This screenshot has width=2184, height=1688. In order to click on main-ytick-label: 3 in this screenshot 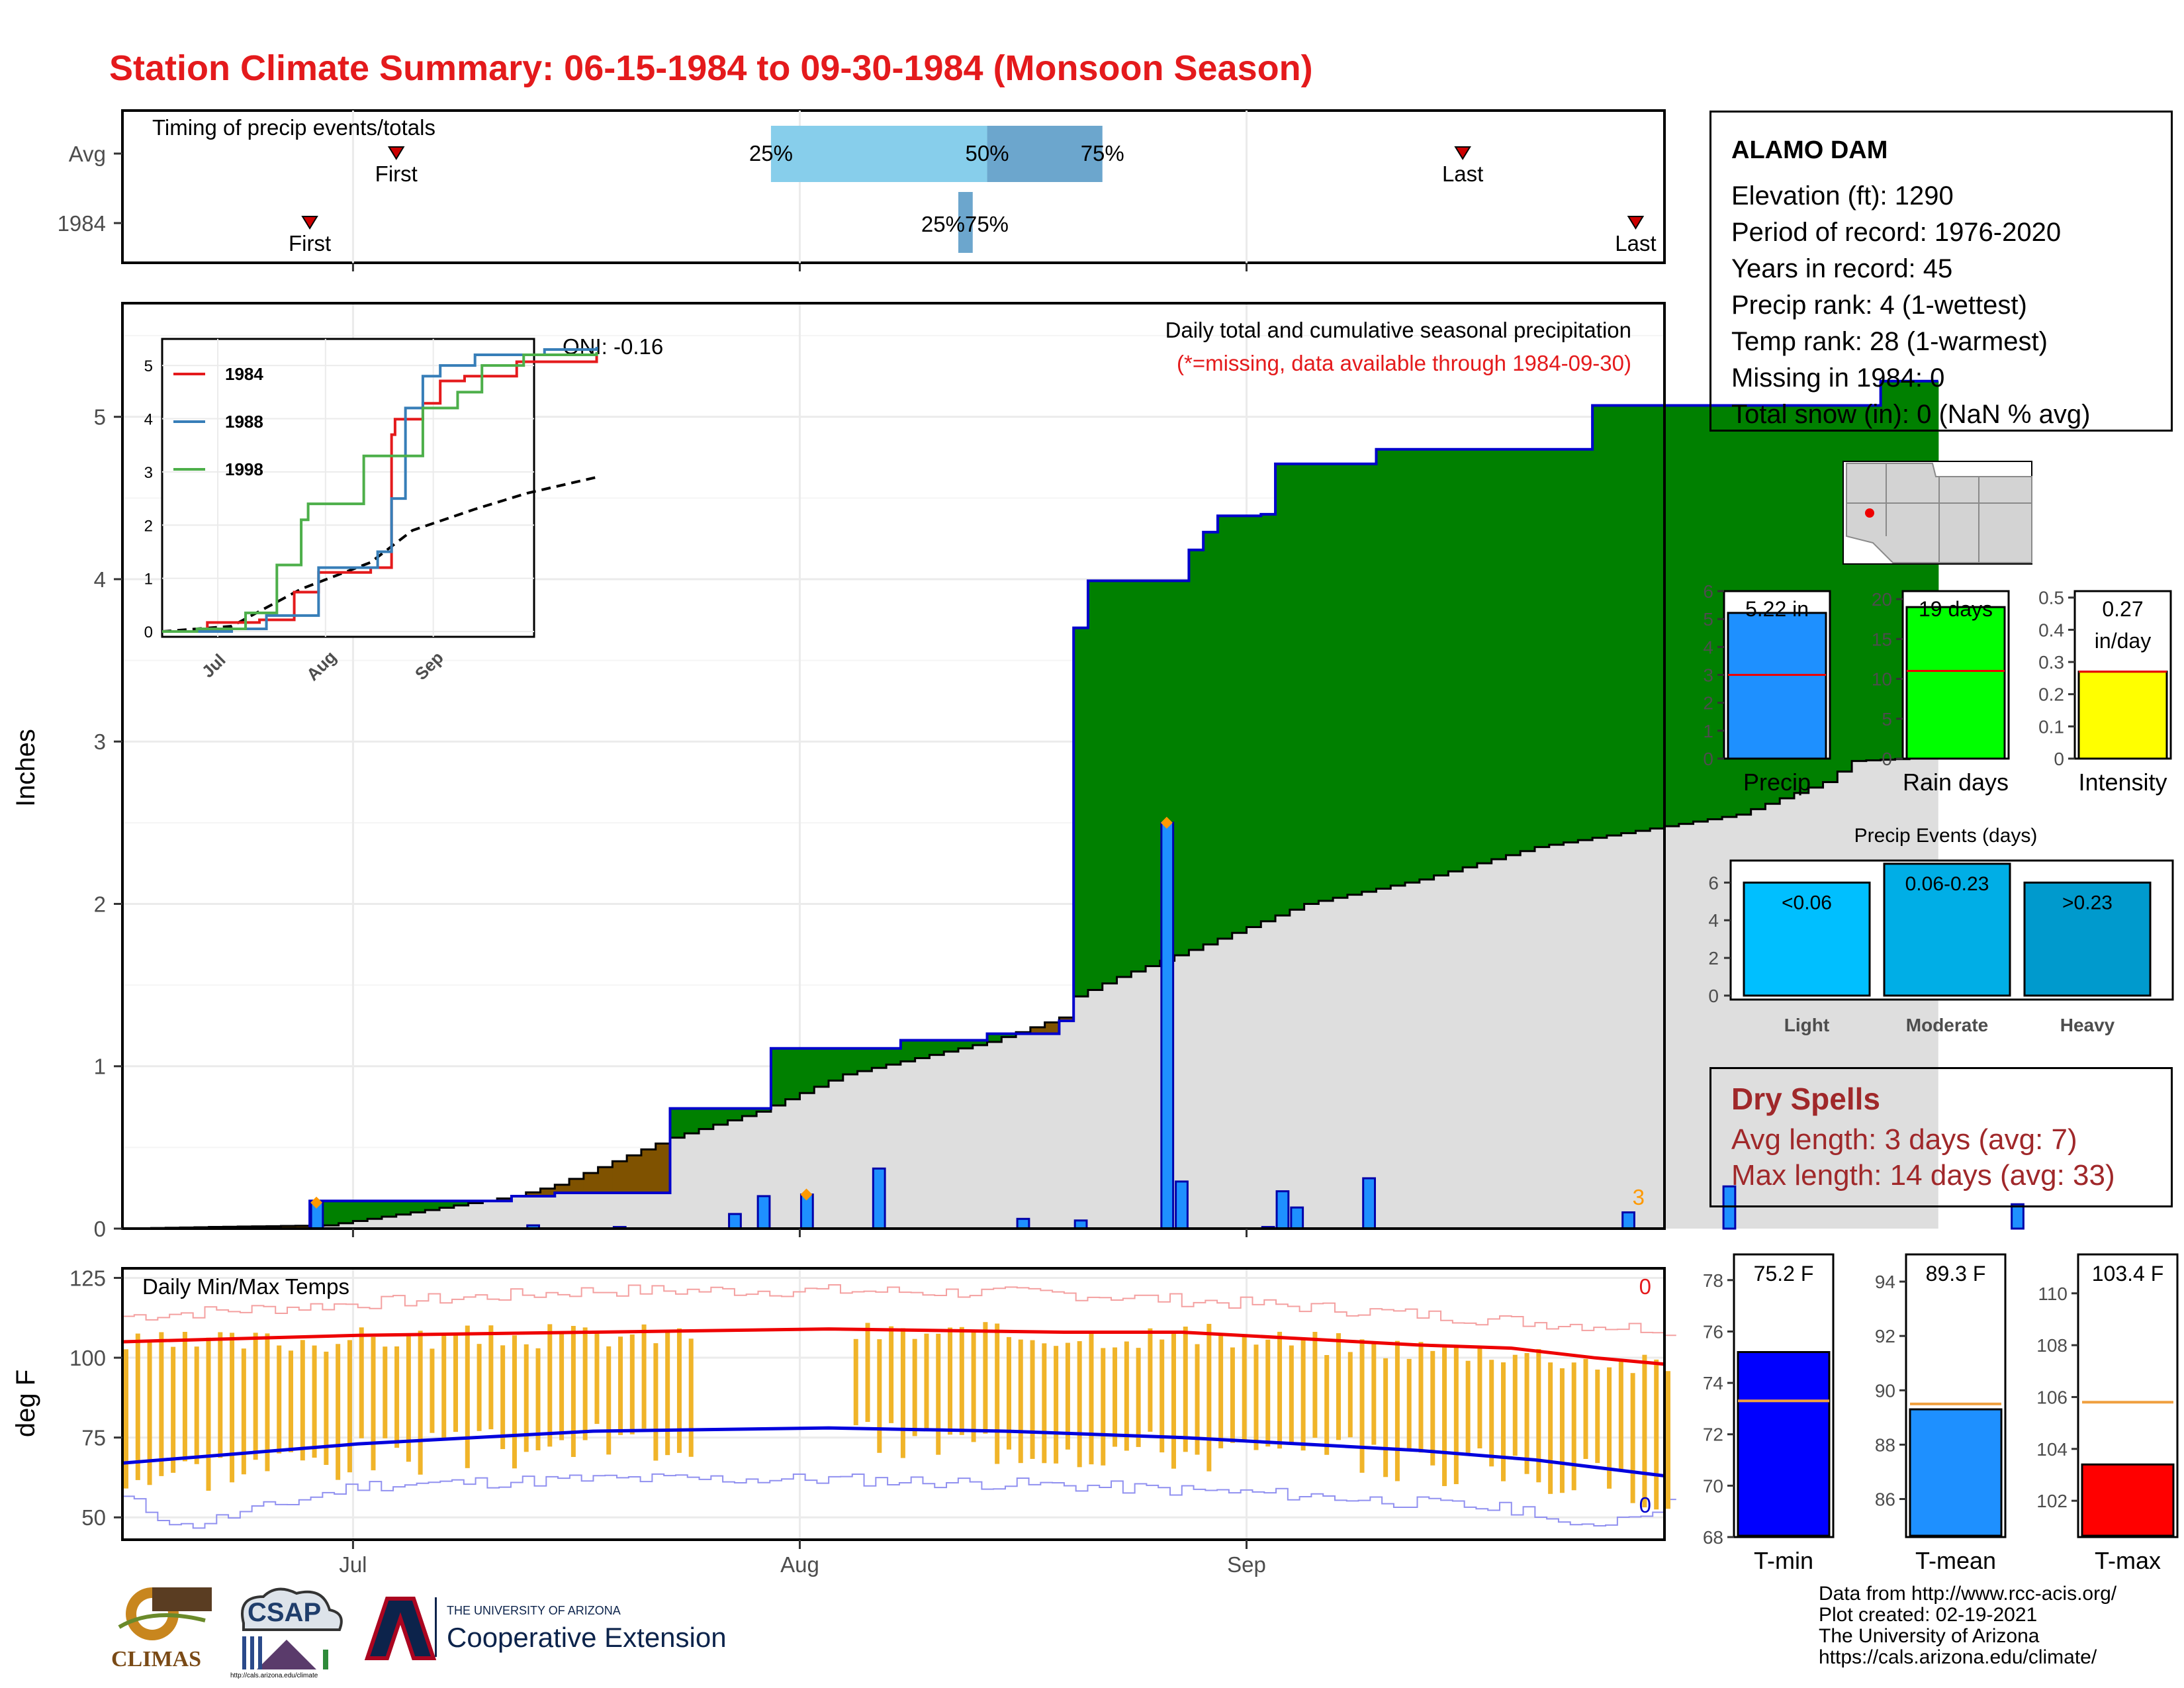, I will do `click(100, 741)`.